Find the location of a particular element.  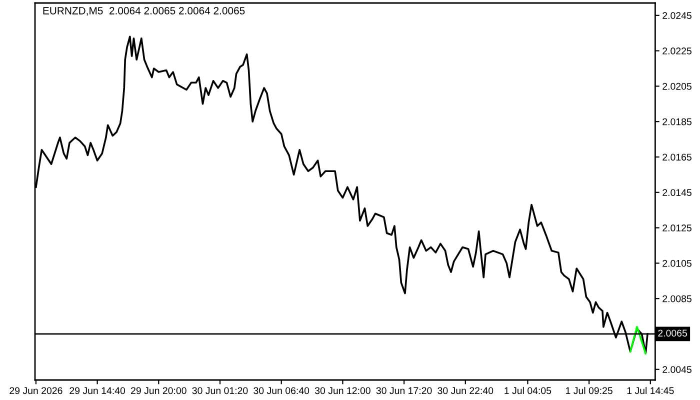

x-tick-label: 1 Jul 14:45 is located at coordinates (650, 390).